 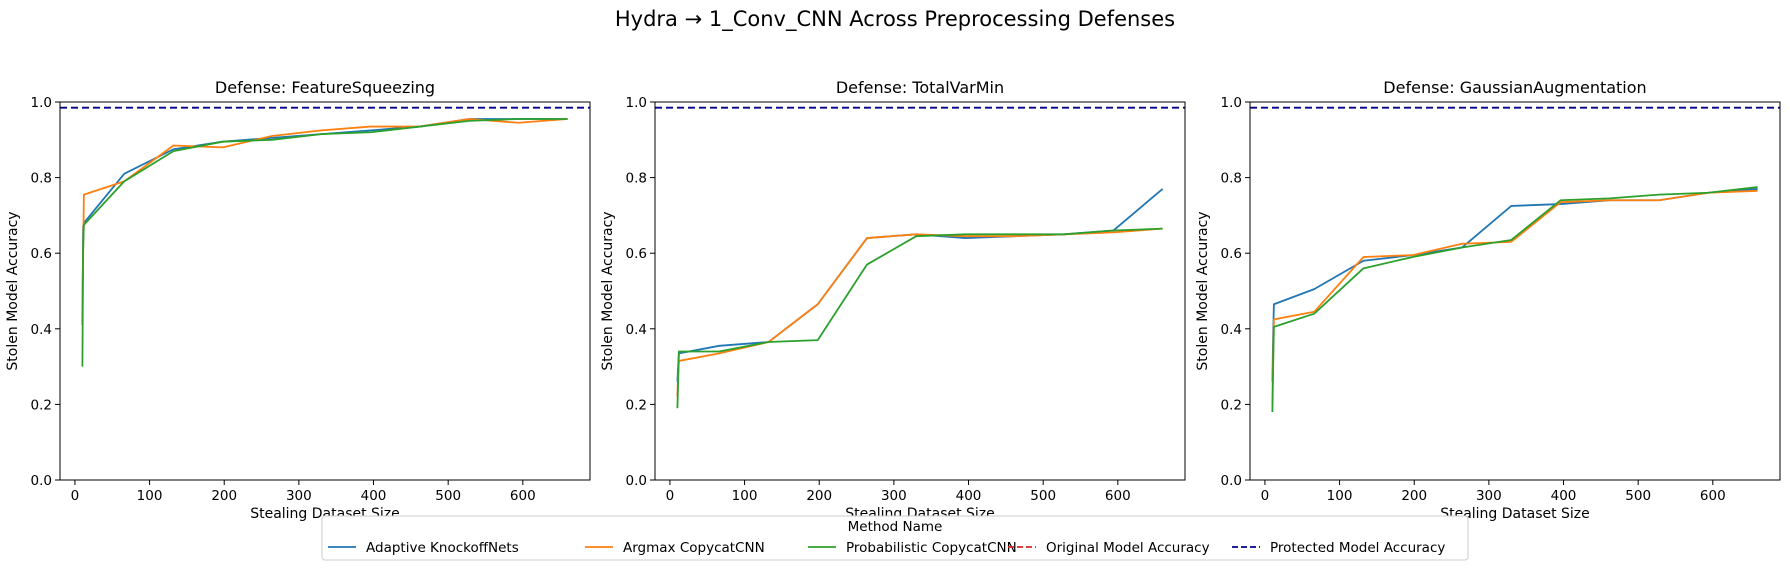 What do you see at coordinates (931, 548) in the screenshot?
I see `legend-label: Probabilistic CopycatCNN` at bounding box center [931, 548].